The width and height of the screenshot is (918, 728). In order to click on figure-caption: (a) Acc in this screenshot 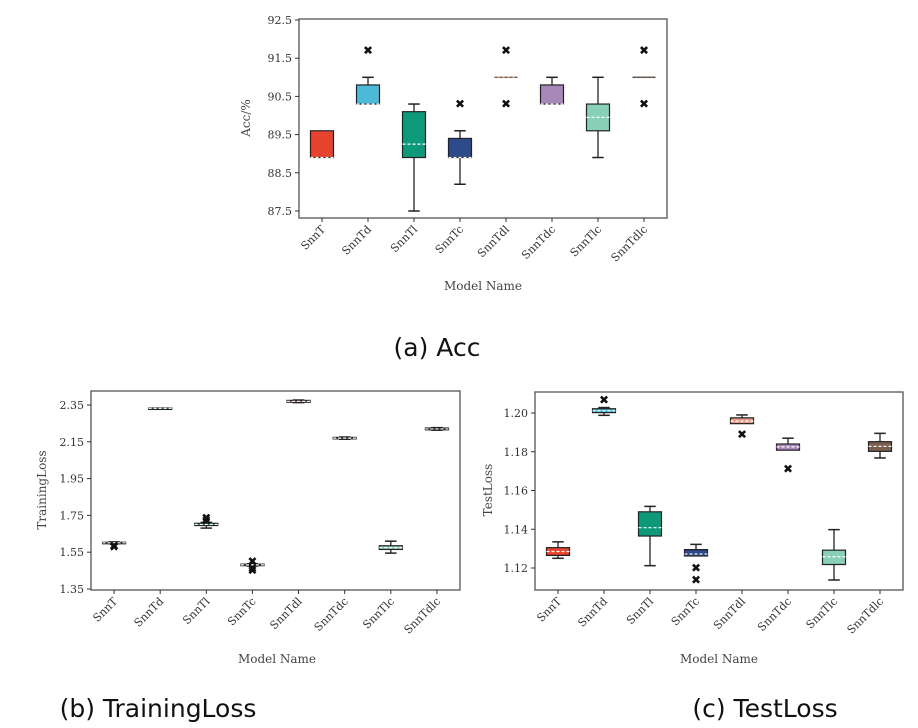, I will do `click(437, 347)`.